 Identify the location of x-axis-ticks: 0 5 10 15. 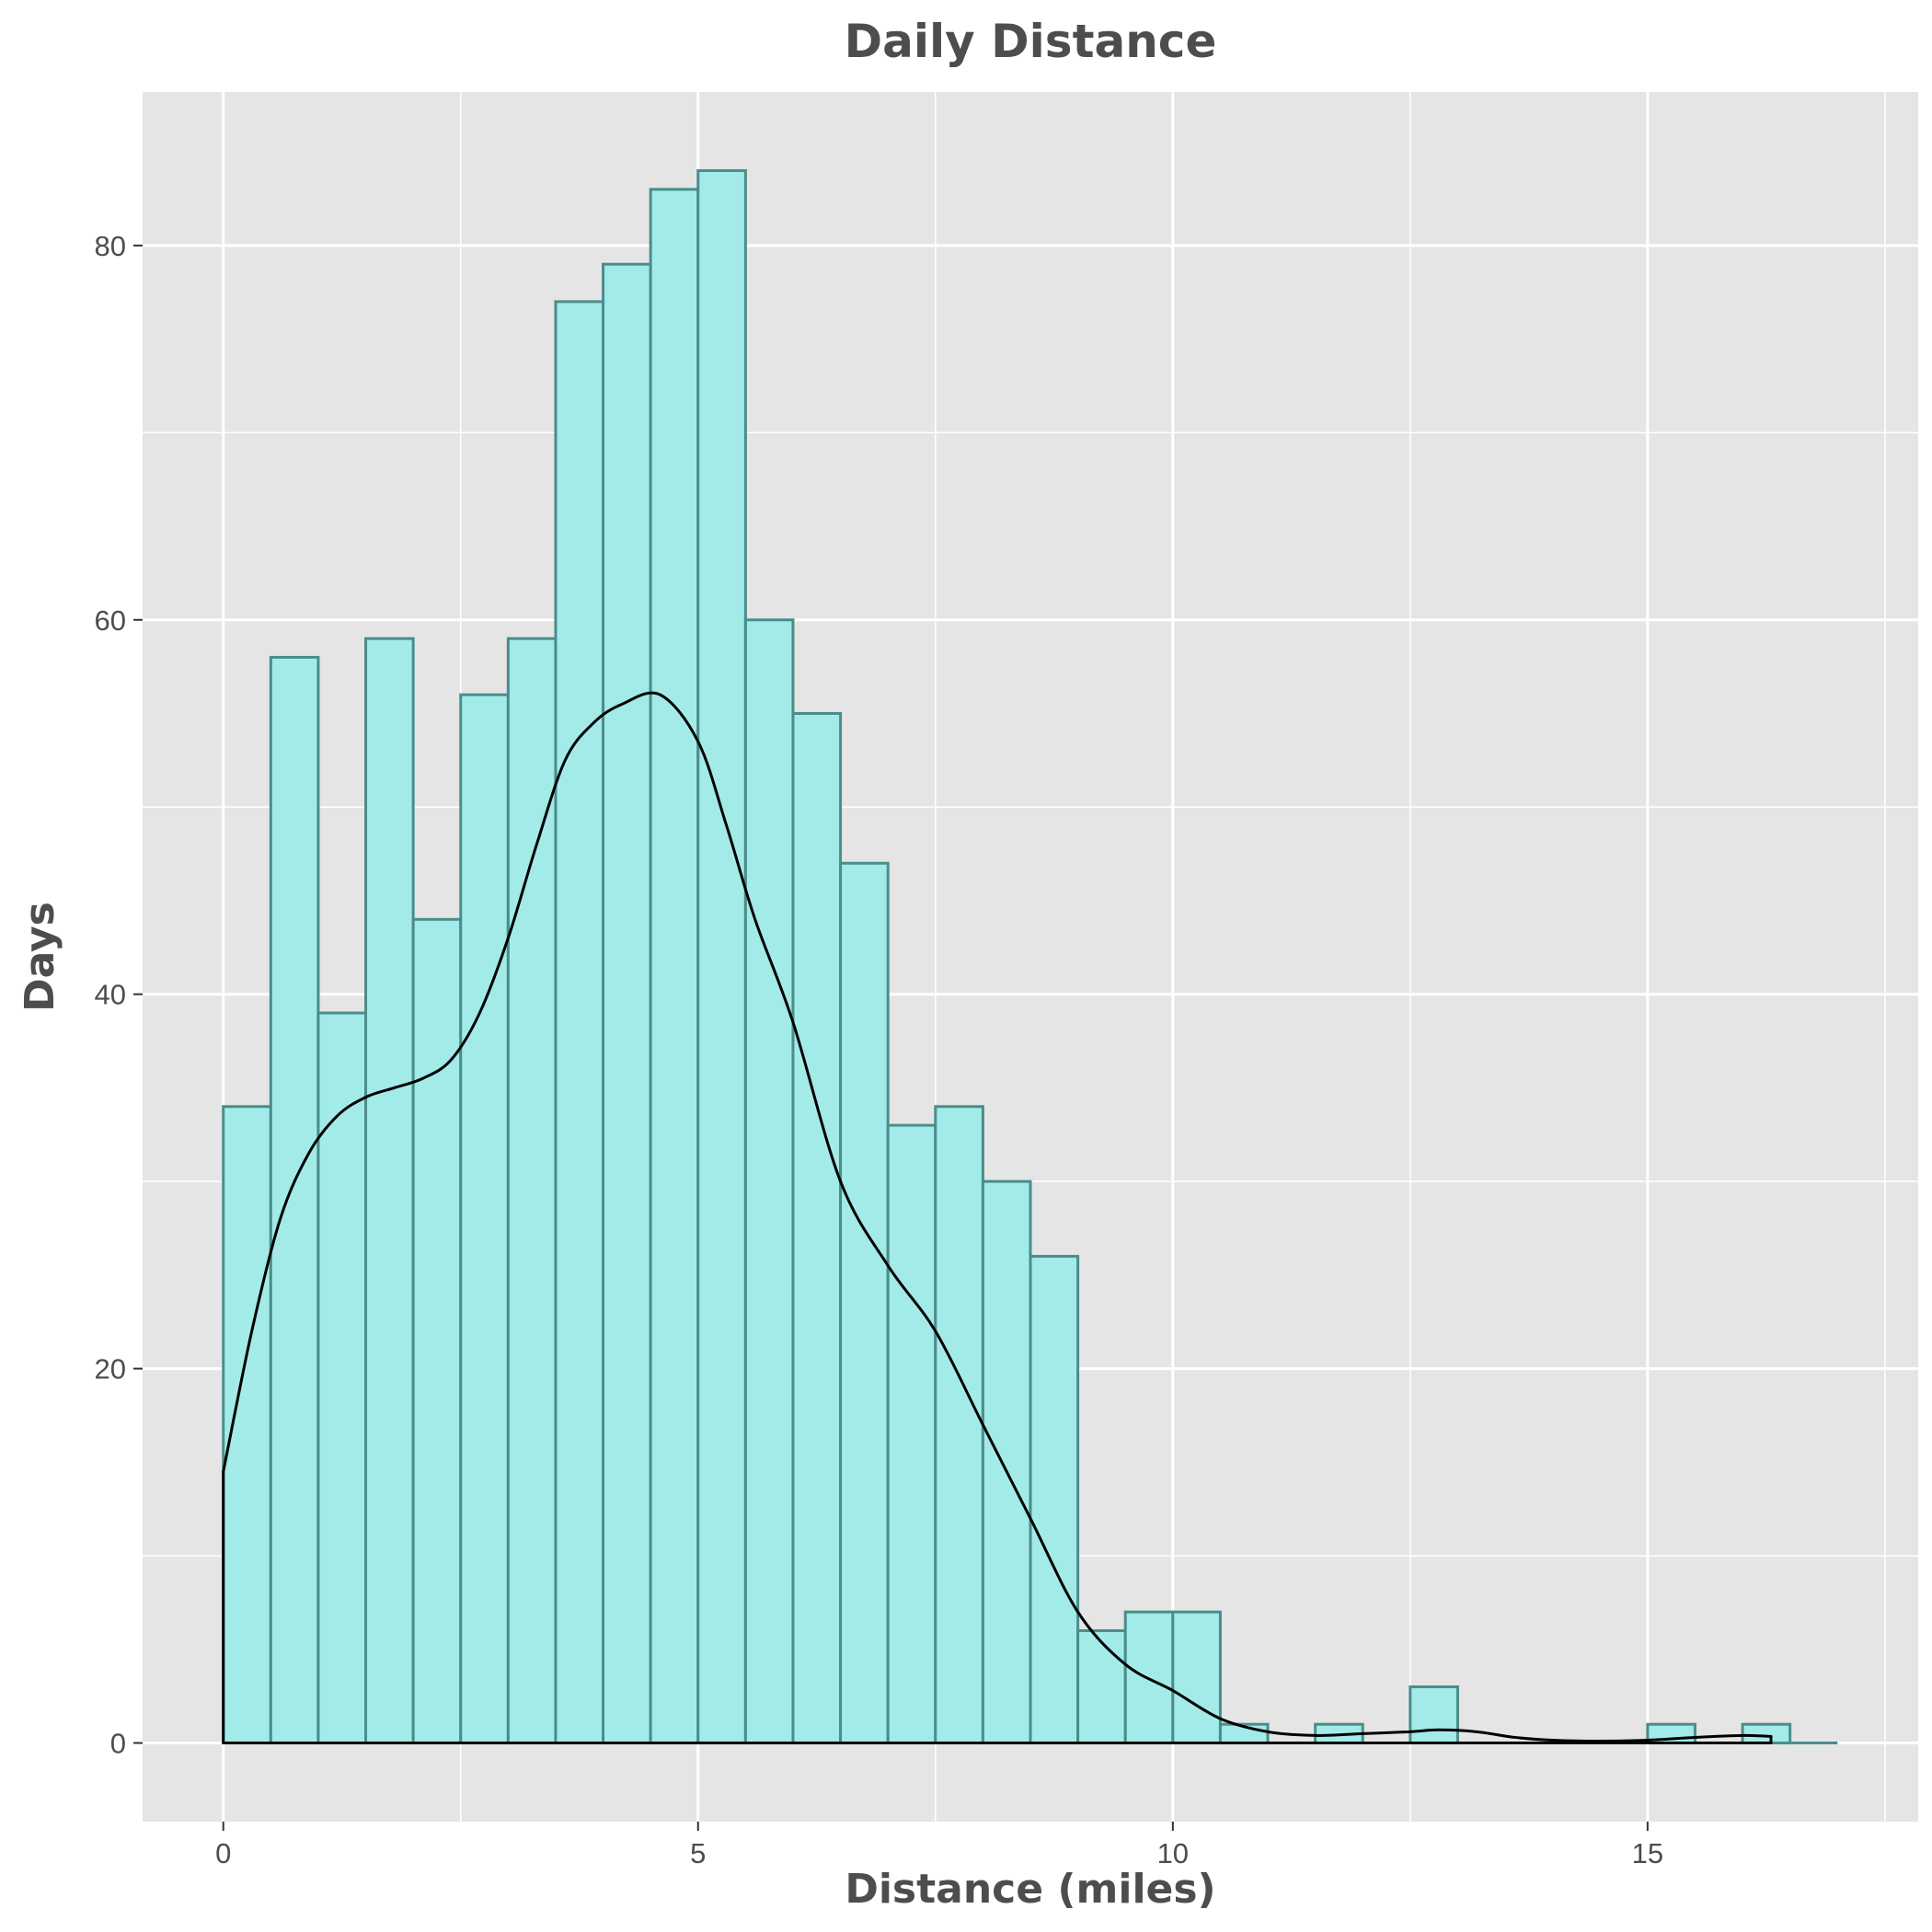
(939, 1845).